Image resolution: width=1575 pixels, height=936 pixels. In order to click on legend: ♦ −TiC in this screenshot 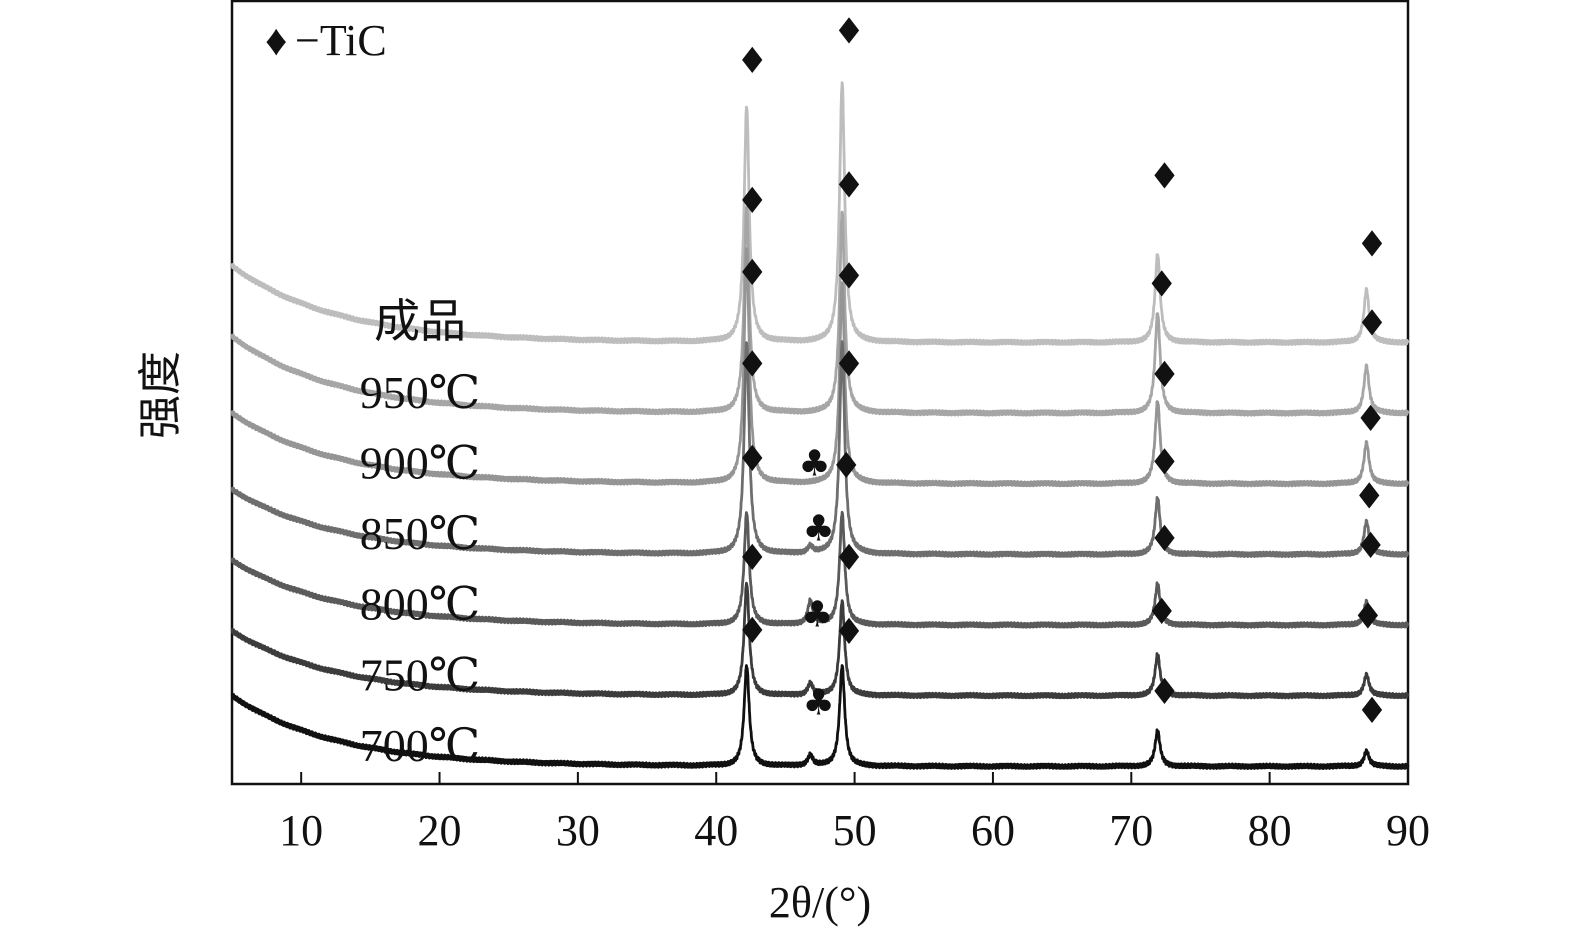, I will do `click(326, 40)`.